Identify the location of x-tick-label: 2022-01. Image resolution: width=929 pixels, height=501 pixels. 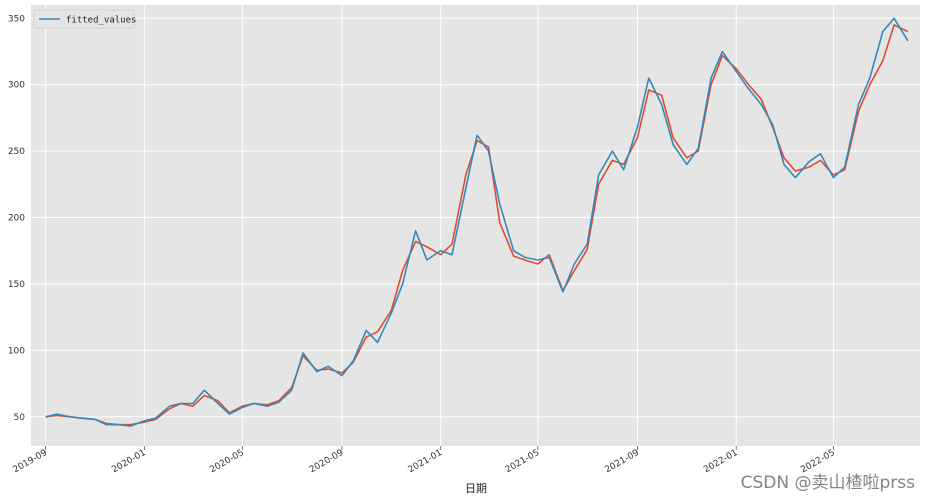
(721, 461).